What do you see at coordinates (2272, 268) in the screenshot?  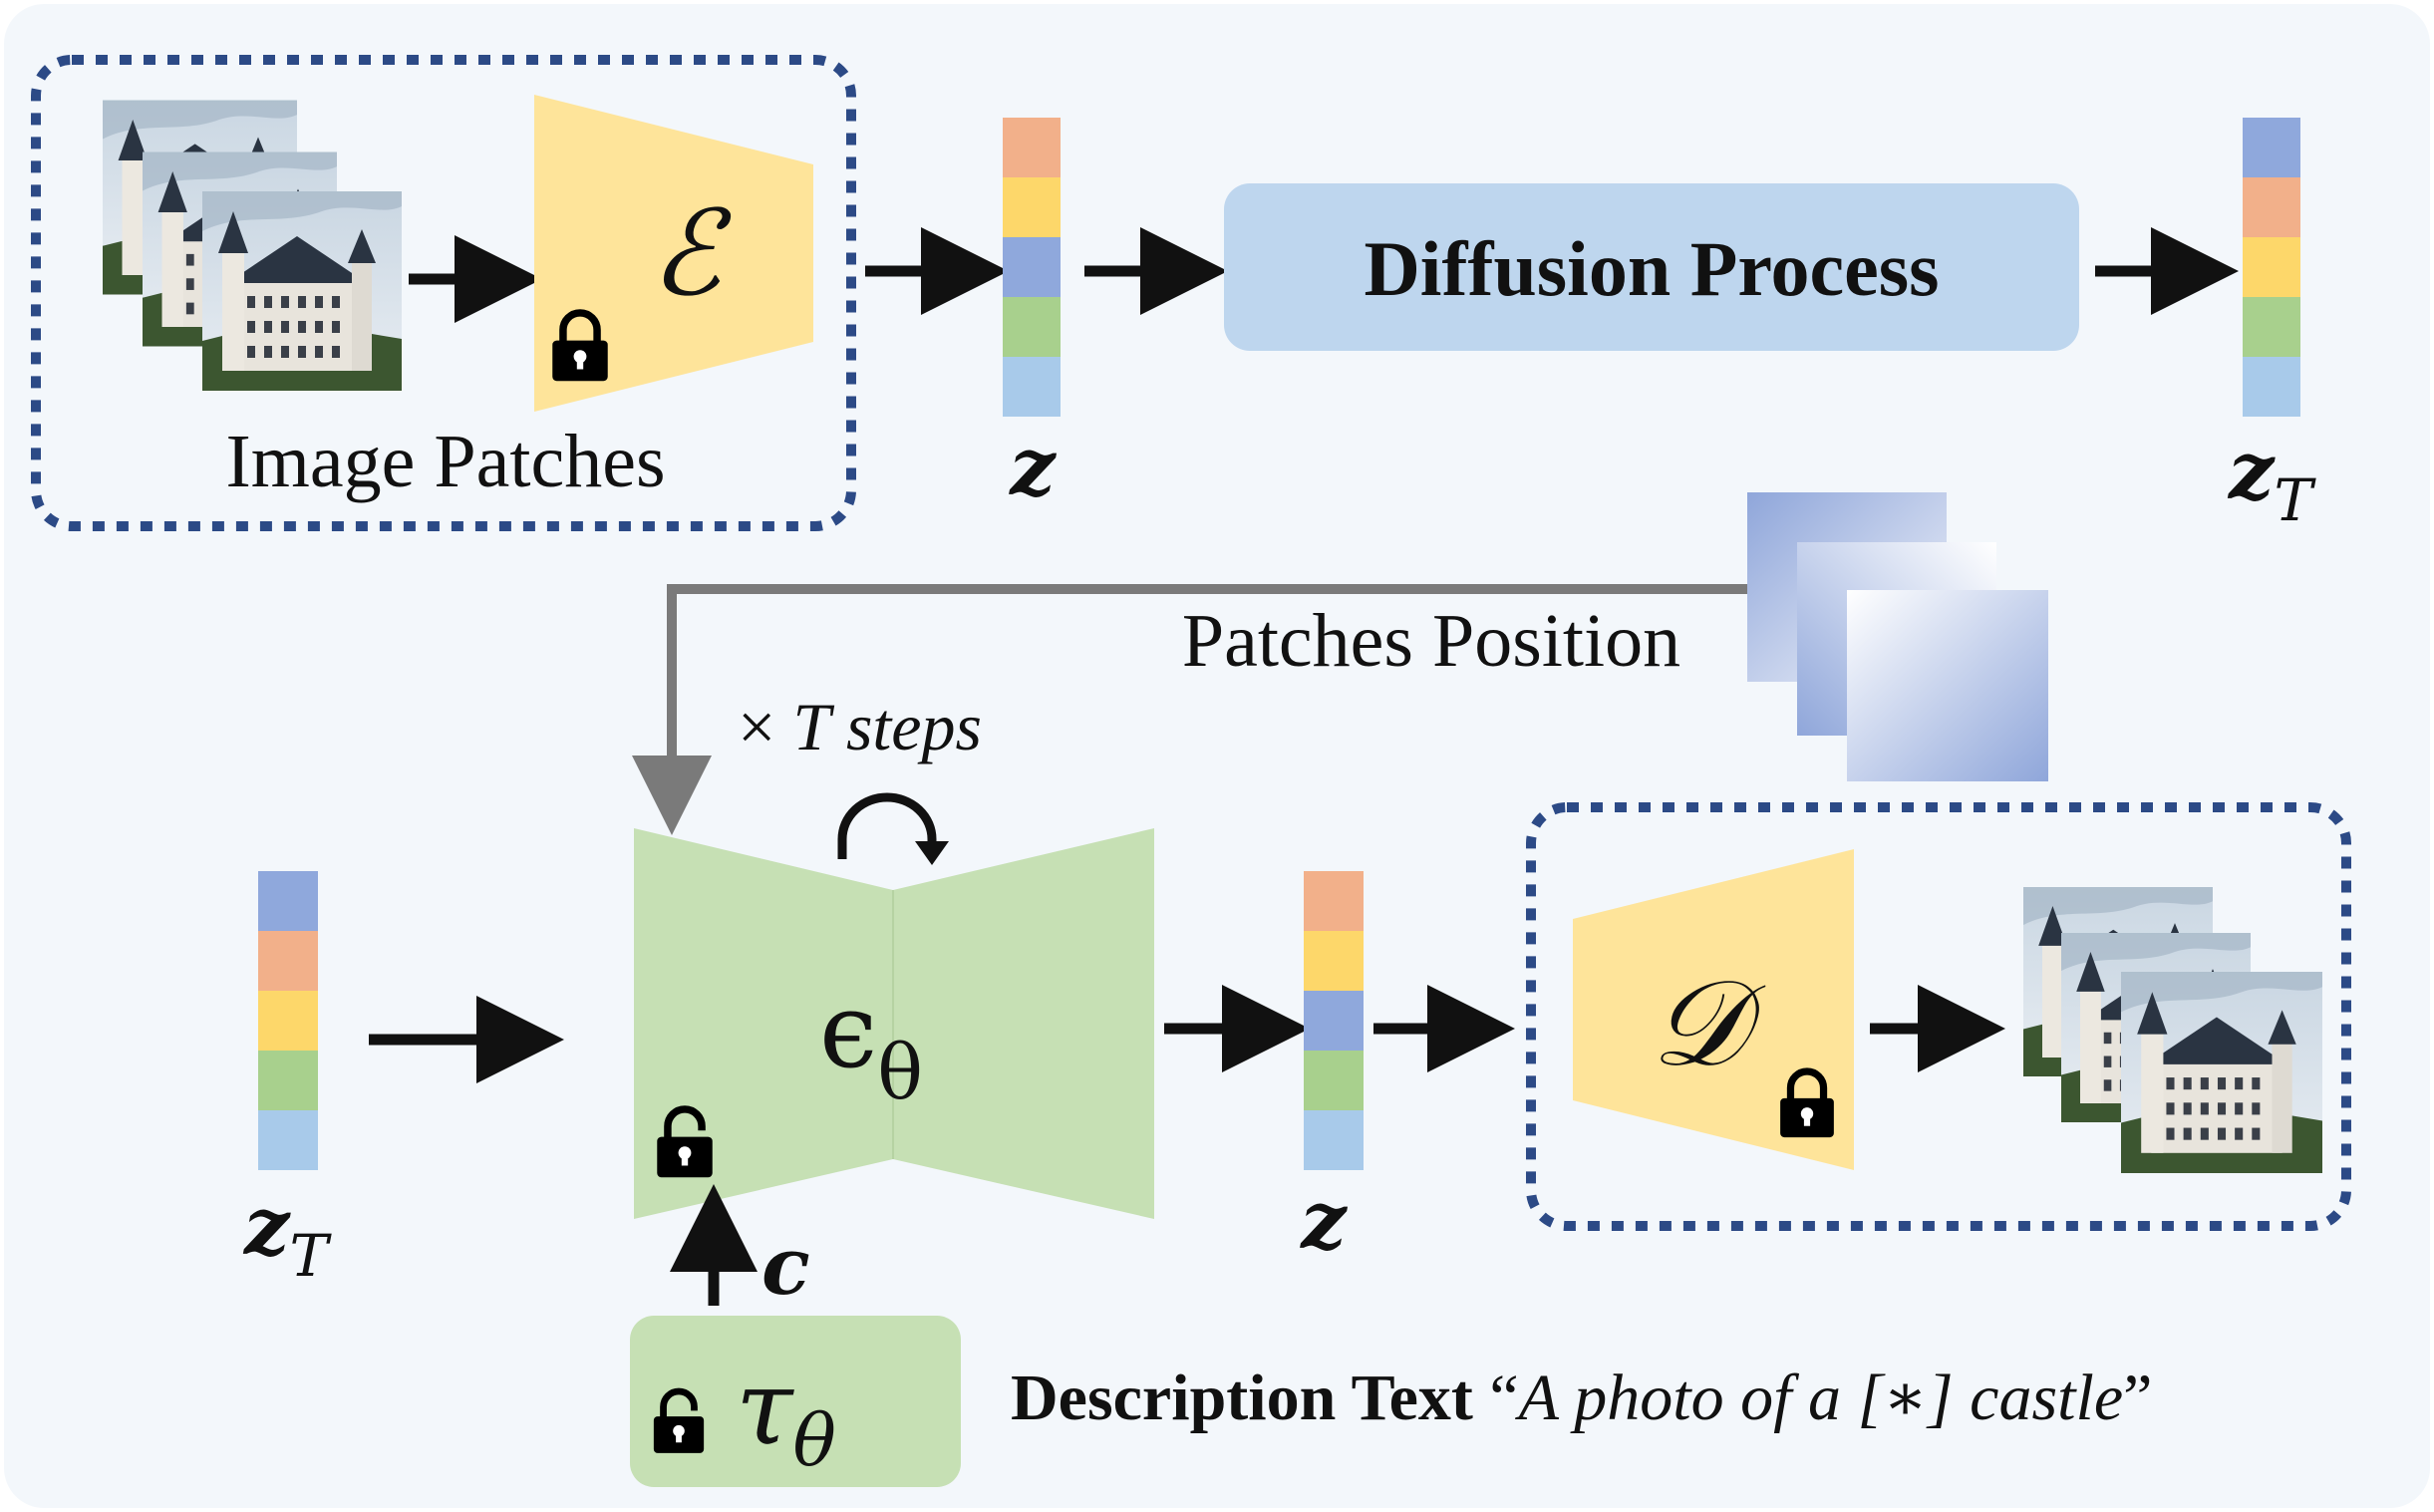 I see `latent-zT-top` at bounding box center [2272, 268].